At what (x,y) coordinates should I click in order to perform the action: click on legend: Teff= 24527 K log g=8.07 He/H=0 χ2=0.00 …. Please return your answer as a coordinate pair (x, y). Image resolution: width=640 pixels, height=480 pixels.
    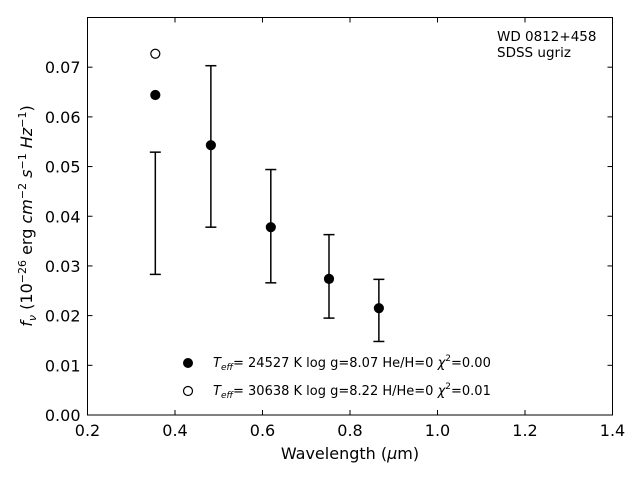
    Looking at the image, I should click on (336, 377).